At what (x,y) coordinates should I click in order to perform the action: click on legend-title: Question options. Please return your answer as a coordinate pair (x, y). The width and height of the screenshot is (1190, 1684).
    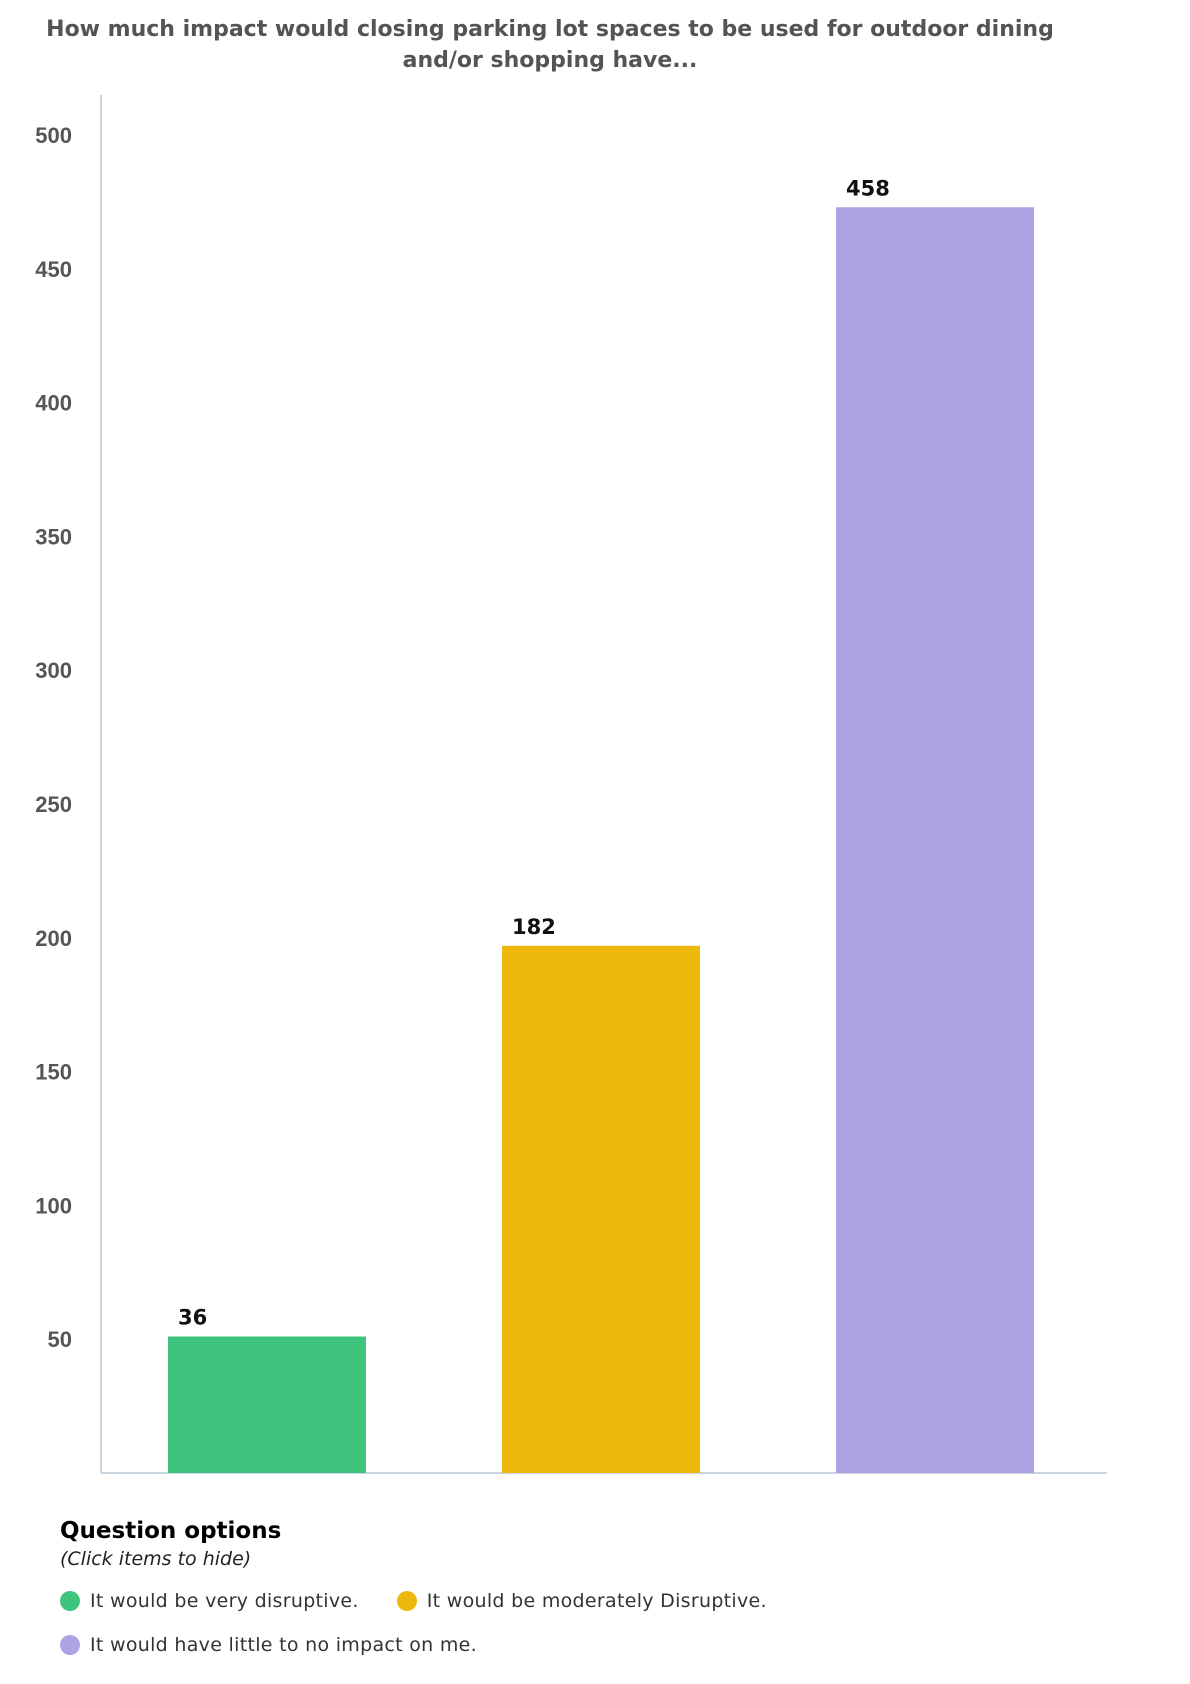
    Looking at the image, I should click on (171, 1531).